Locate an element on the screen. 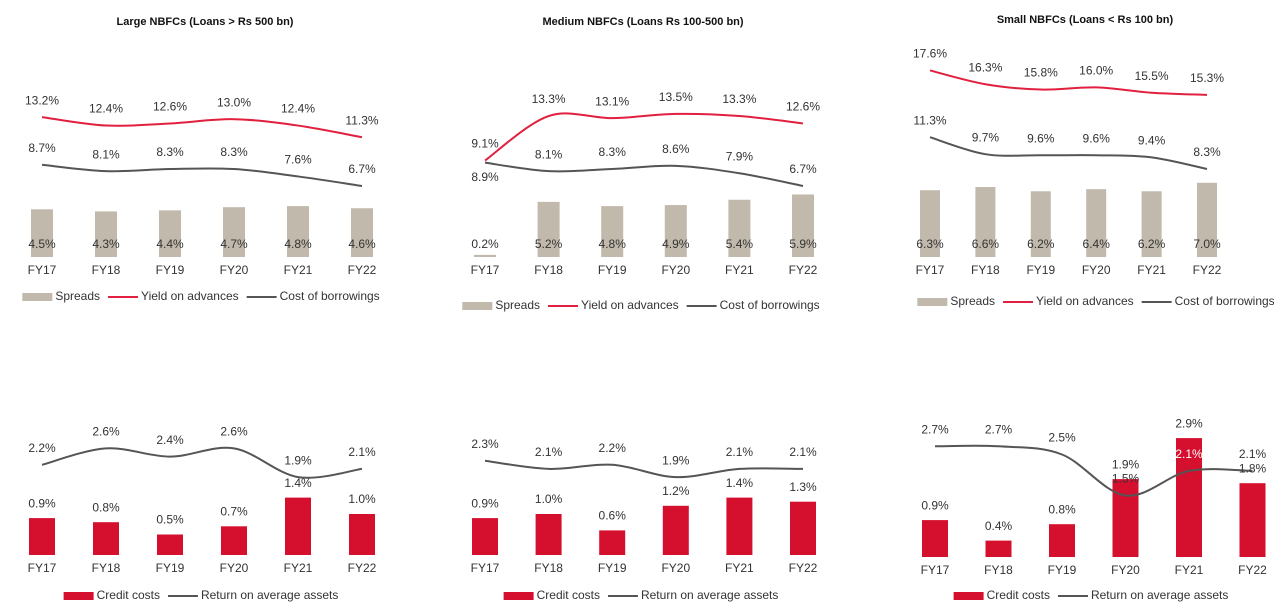 This screenshot has width=1274, height=602. data-label: 5.9% is located at coordinates (803, 244).